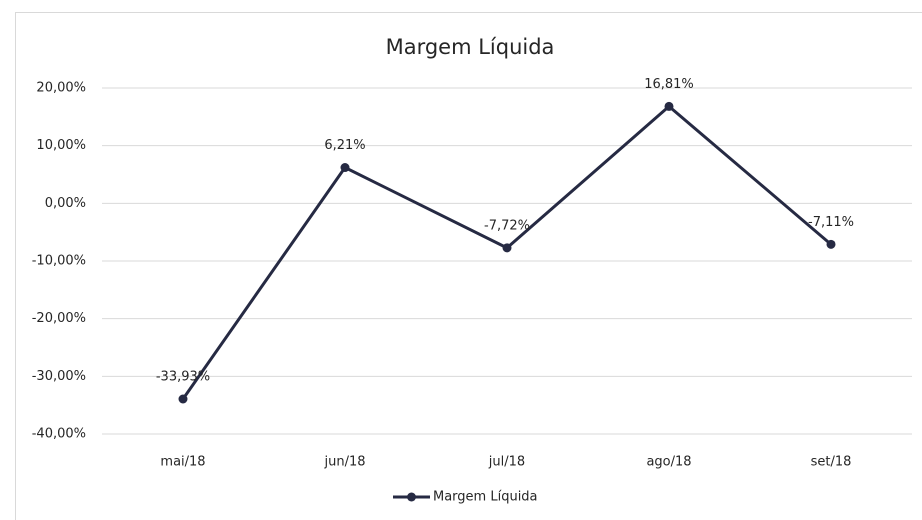 The height and width of the screenshot is (520, 922). I want to click on data-label: -7,72%, so click(507, 225).